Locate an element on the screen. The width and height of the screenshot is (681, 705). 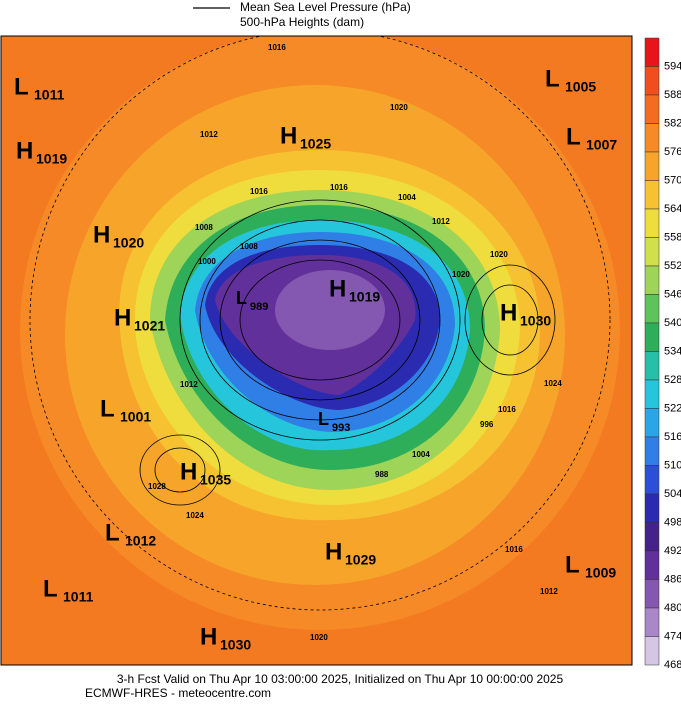
colorbar-label: 528 is located at coordinates (672, 380).